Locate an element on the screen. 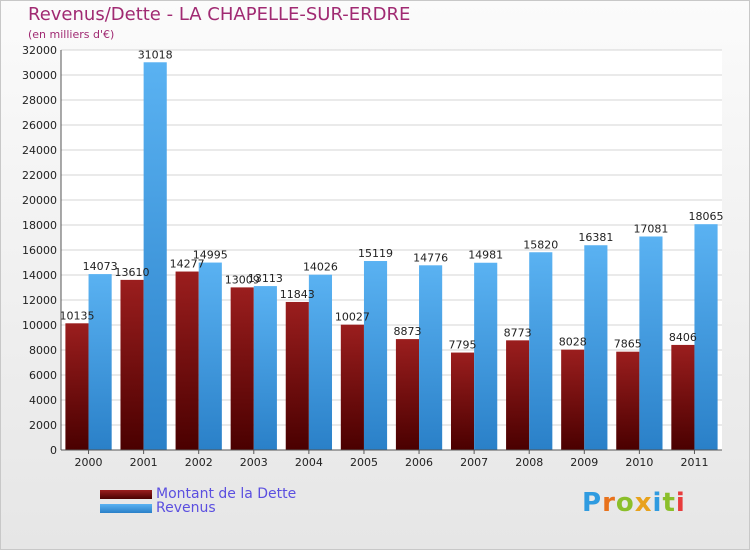 The width and height of the screenshot is (750, 550). y-tick-label: 8000 is located at coordinates (43, 350).